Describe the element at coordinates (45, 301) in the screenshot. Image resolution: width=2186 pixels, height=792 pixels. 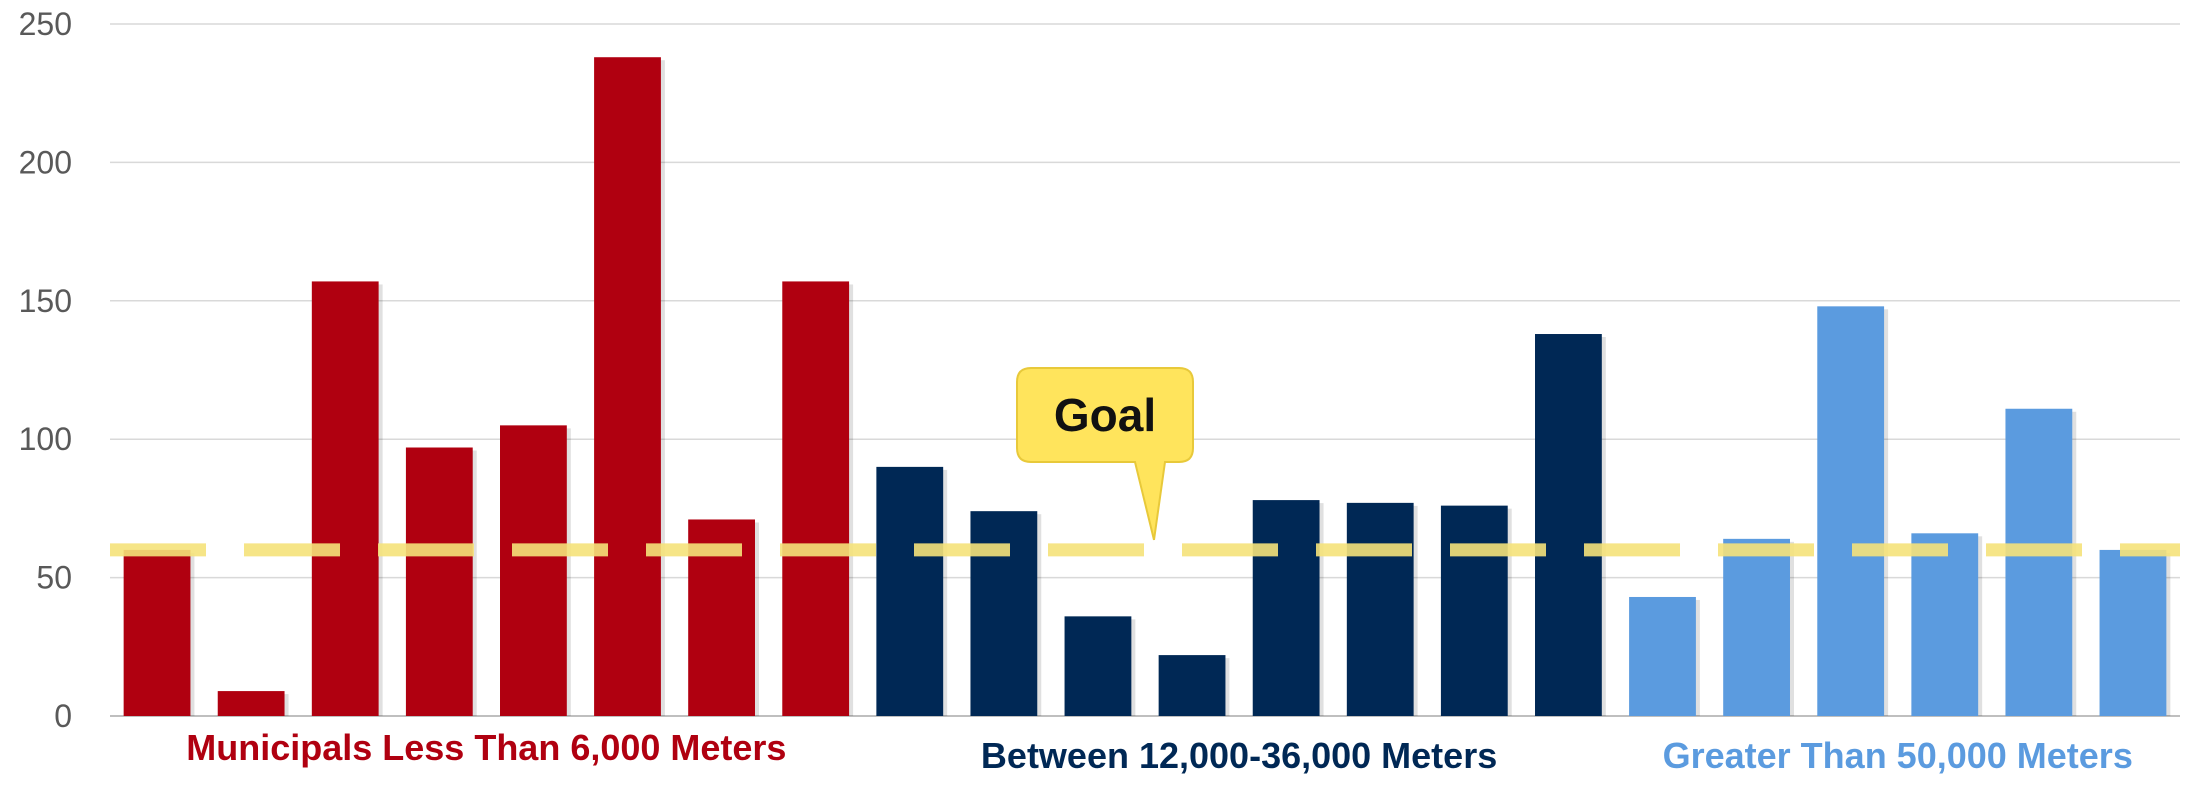
I see `y-tick-label: 150` at that location.